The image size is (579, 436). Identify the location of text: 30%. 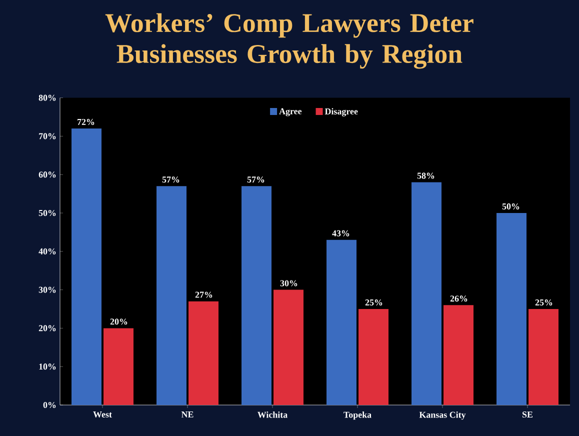
(289, 283).